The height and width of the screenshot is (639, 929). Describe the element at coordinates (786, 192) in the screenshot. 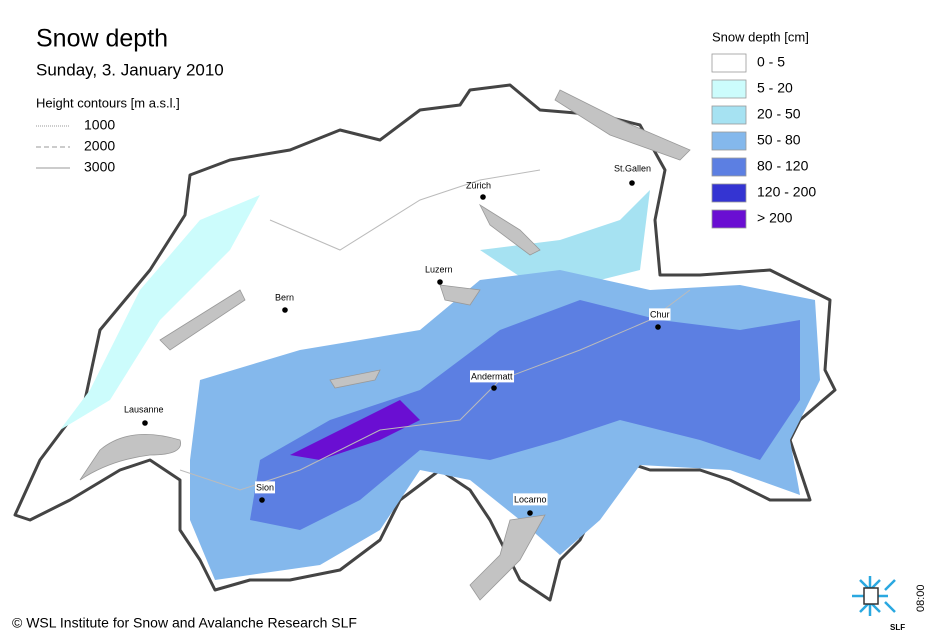

I see `legend-label: 120 - 200` at that location.